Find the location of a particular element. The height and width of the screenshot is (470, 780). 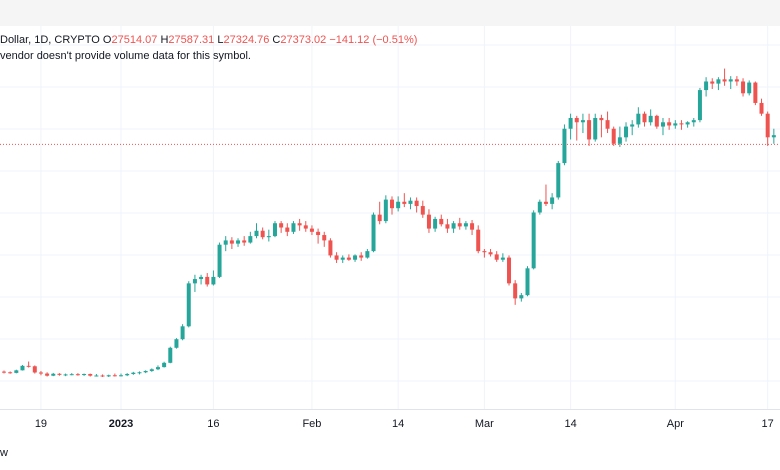

x-tick-label: 14 is located at coordinates (570, 424).